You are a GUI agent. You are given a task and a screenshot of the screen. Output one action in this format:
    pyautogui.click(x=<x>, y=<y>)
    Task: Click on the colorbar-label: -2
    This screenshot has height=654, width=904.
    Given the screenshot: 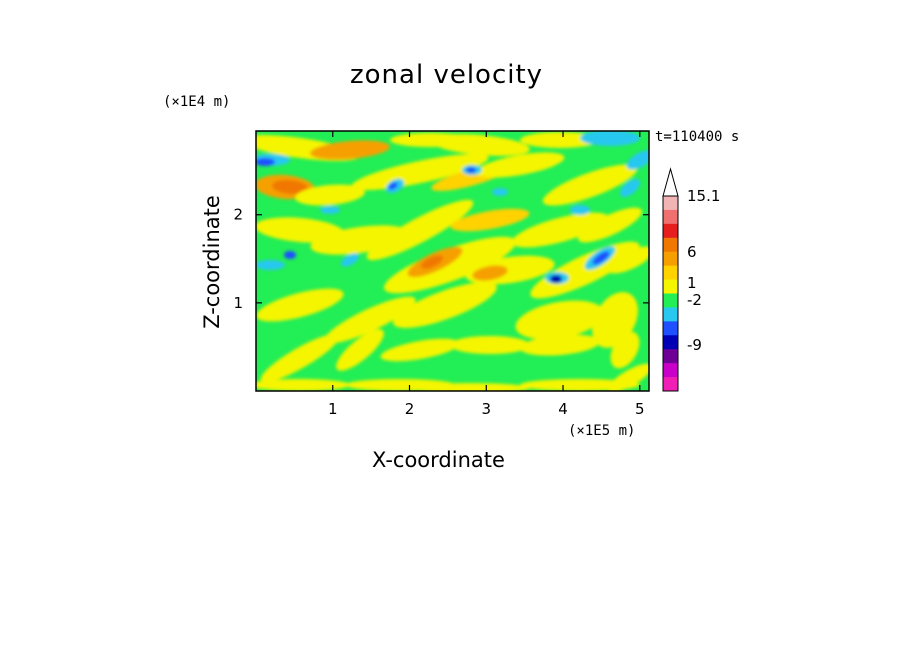 What is the action you would take?
    pyautogui.click(x=694, y=300)
    